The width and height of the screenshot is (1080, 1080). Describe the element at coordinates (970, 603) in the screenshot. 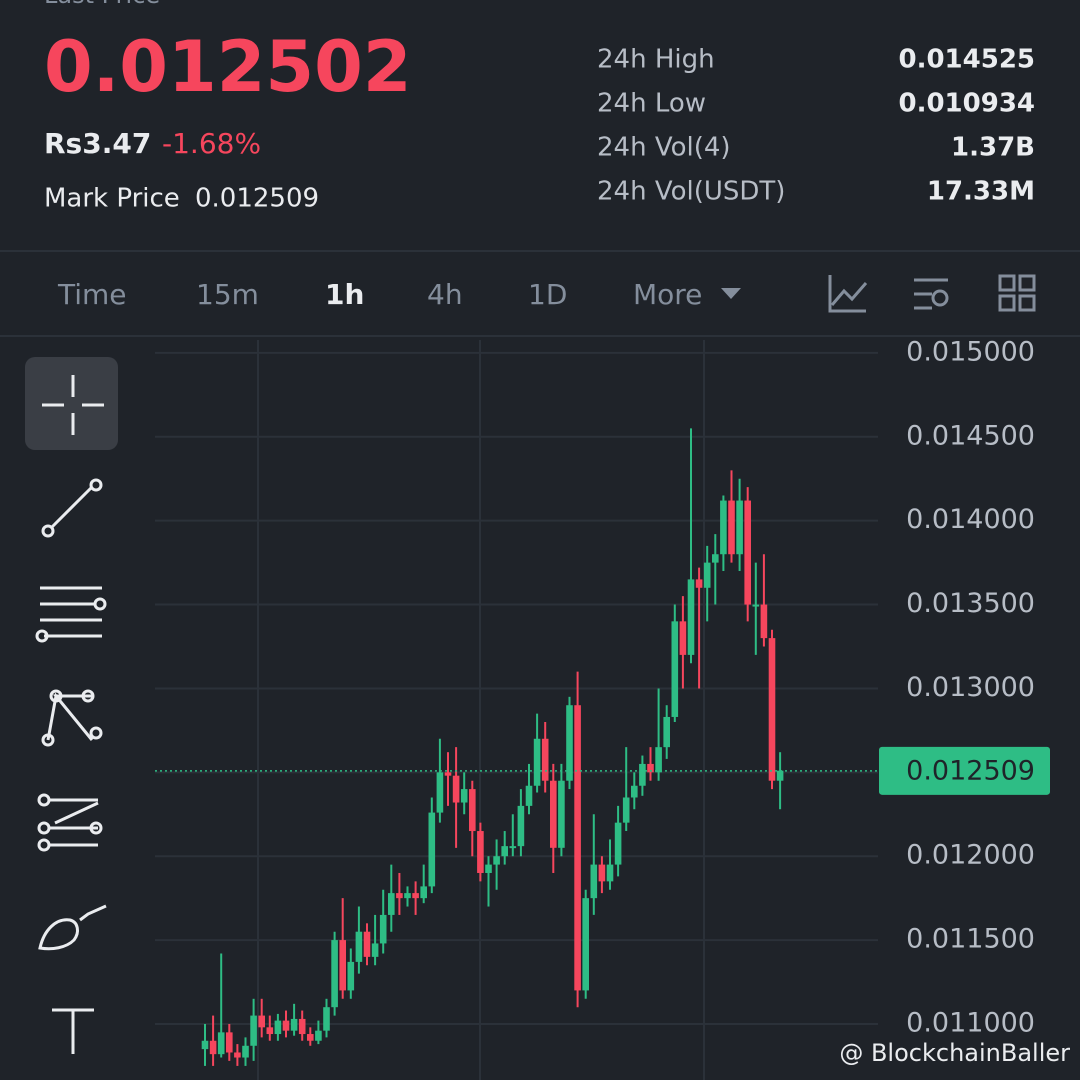

I see `y-tick-label: 0.013500` at that location.